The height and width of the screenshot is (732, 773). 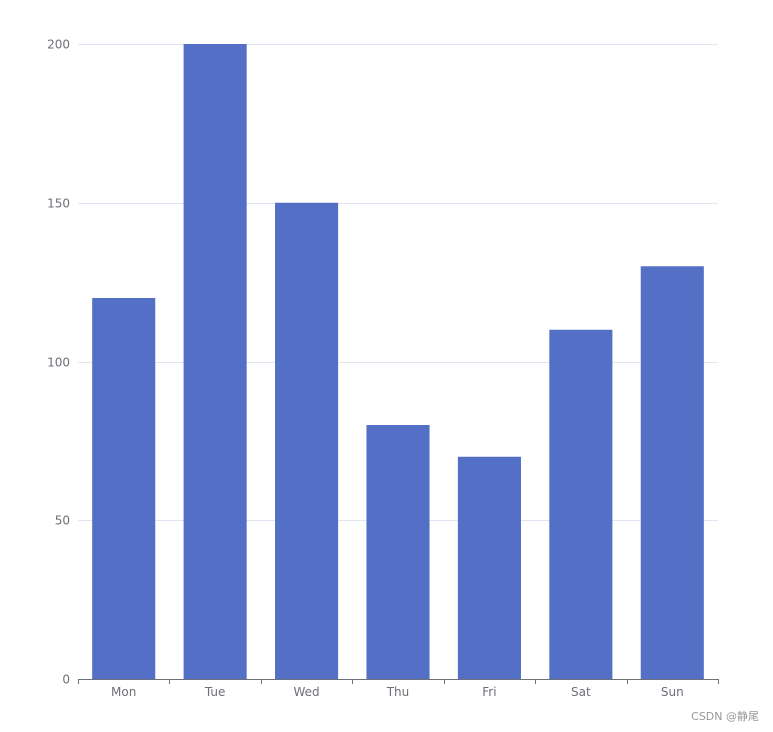 What do you see at coordinates (581, 504) in the screenshot?
I see `bar-sat` at bounding box center [581, 504].